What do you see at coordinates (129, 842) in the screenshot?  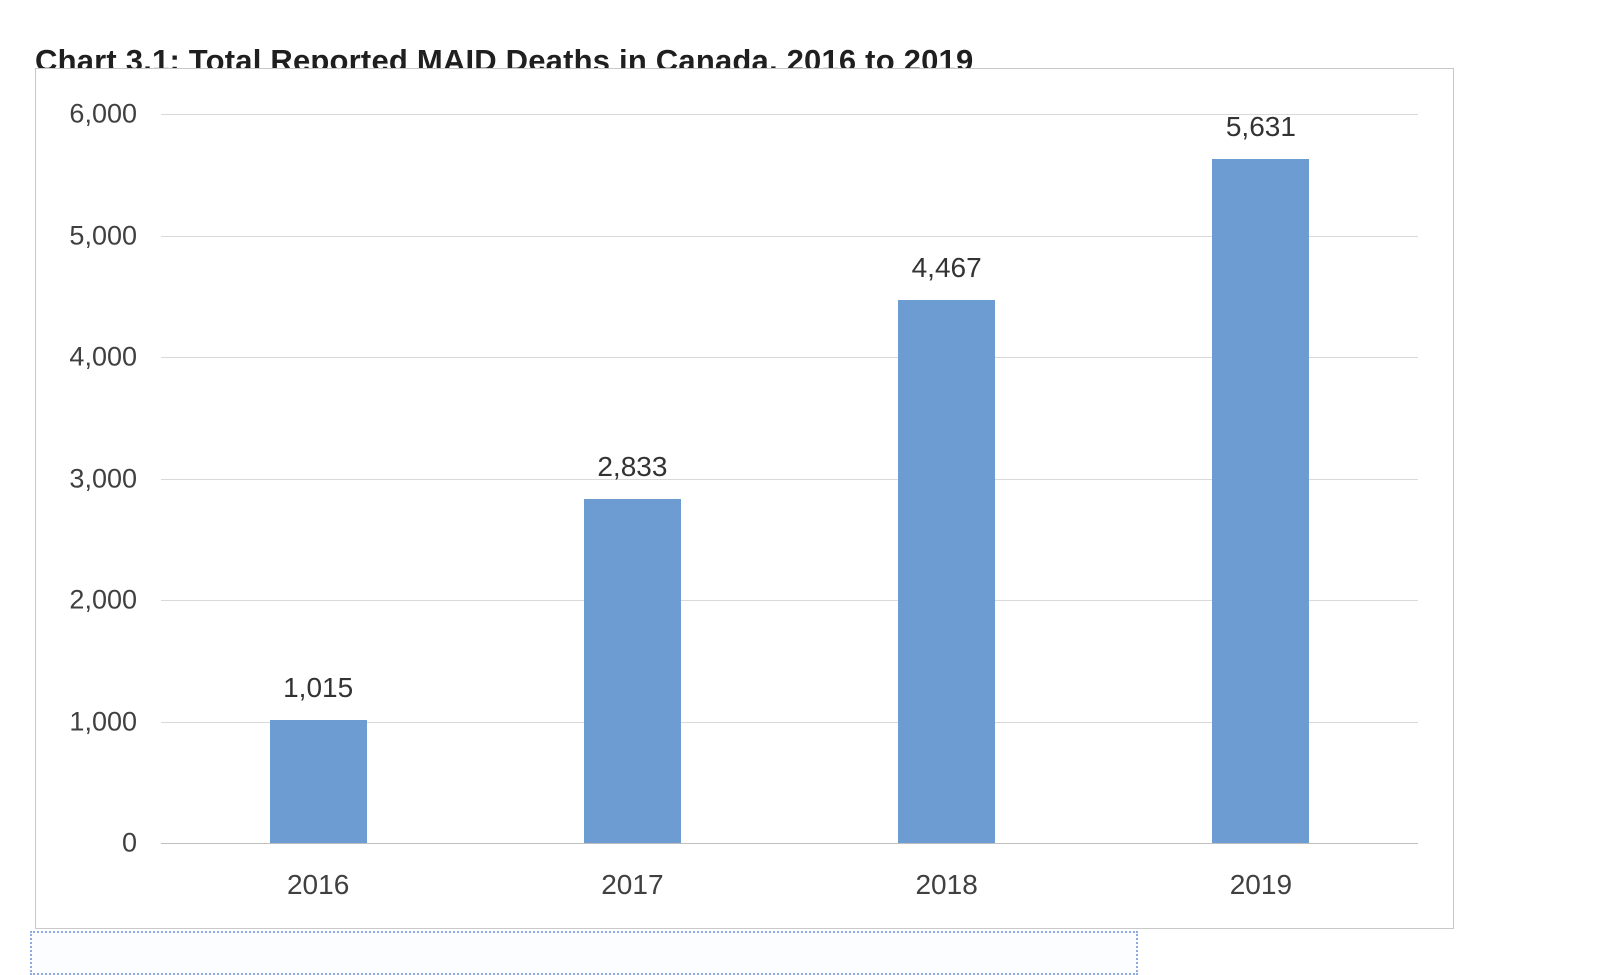 I see `y-axis-tick-label: 0` at bounding box center [129, 842].